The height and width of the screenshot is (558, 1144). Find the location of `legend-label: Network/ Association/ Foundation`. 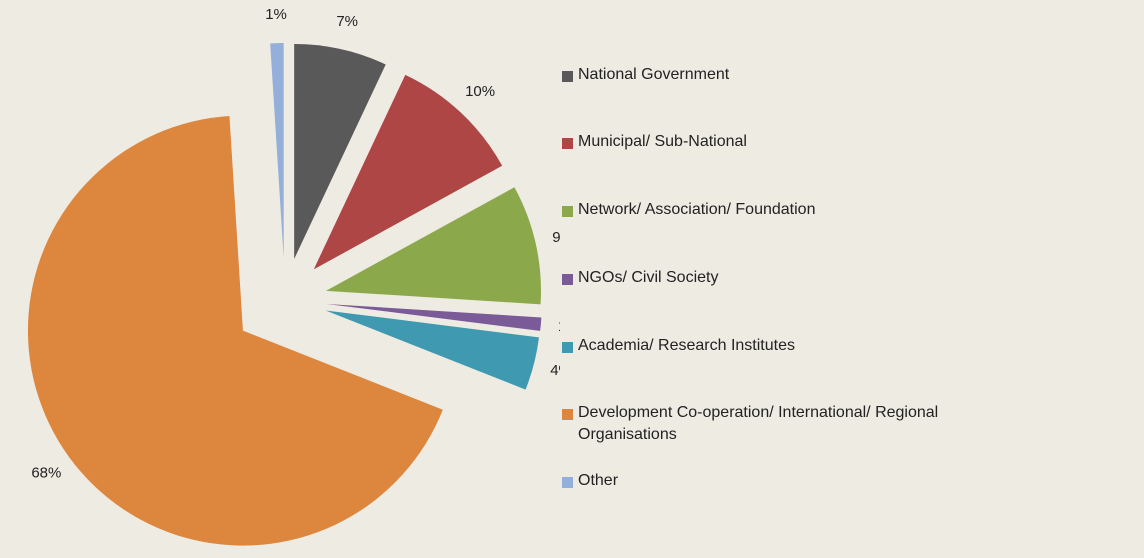

legend-label: Network/ Association/ Foundation is located at coordinates (697, 209).